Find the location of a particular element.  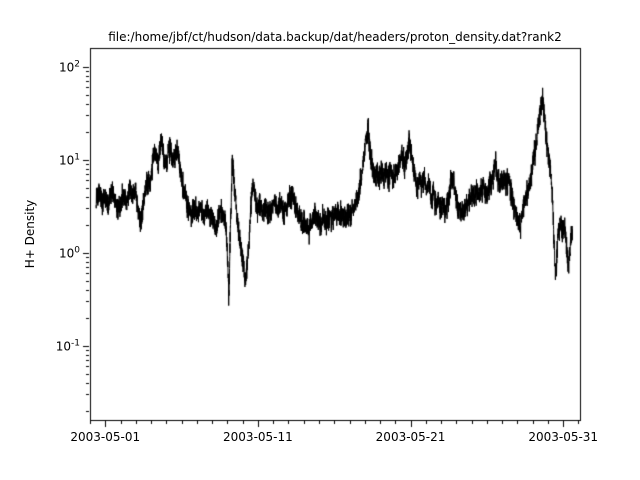

y-tick-exponent: 2 is located at coordinates (77, 64).